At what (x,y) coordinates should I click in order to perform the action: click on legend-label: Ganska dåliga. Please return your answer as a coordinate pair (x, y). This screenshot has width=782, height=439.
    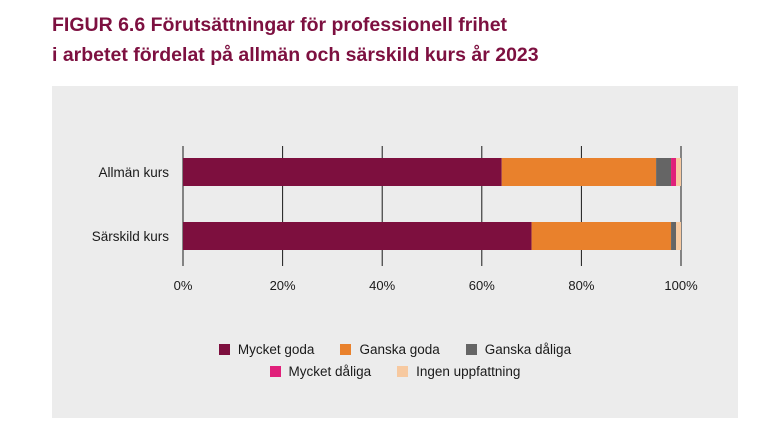
    Looking at the image, I should click on (528, 349).